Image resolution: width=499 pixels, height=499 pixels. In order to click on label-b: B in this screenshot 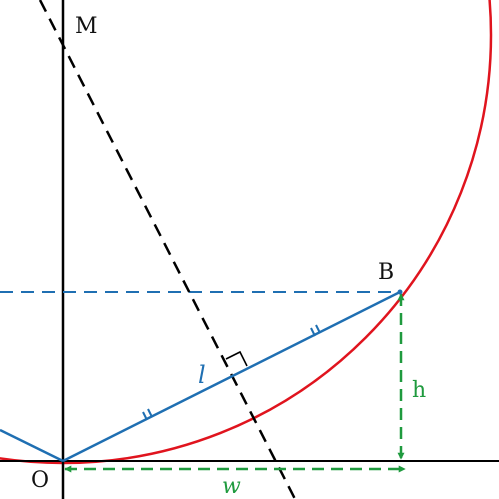, I will do `click(386, 272)`.